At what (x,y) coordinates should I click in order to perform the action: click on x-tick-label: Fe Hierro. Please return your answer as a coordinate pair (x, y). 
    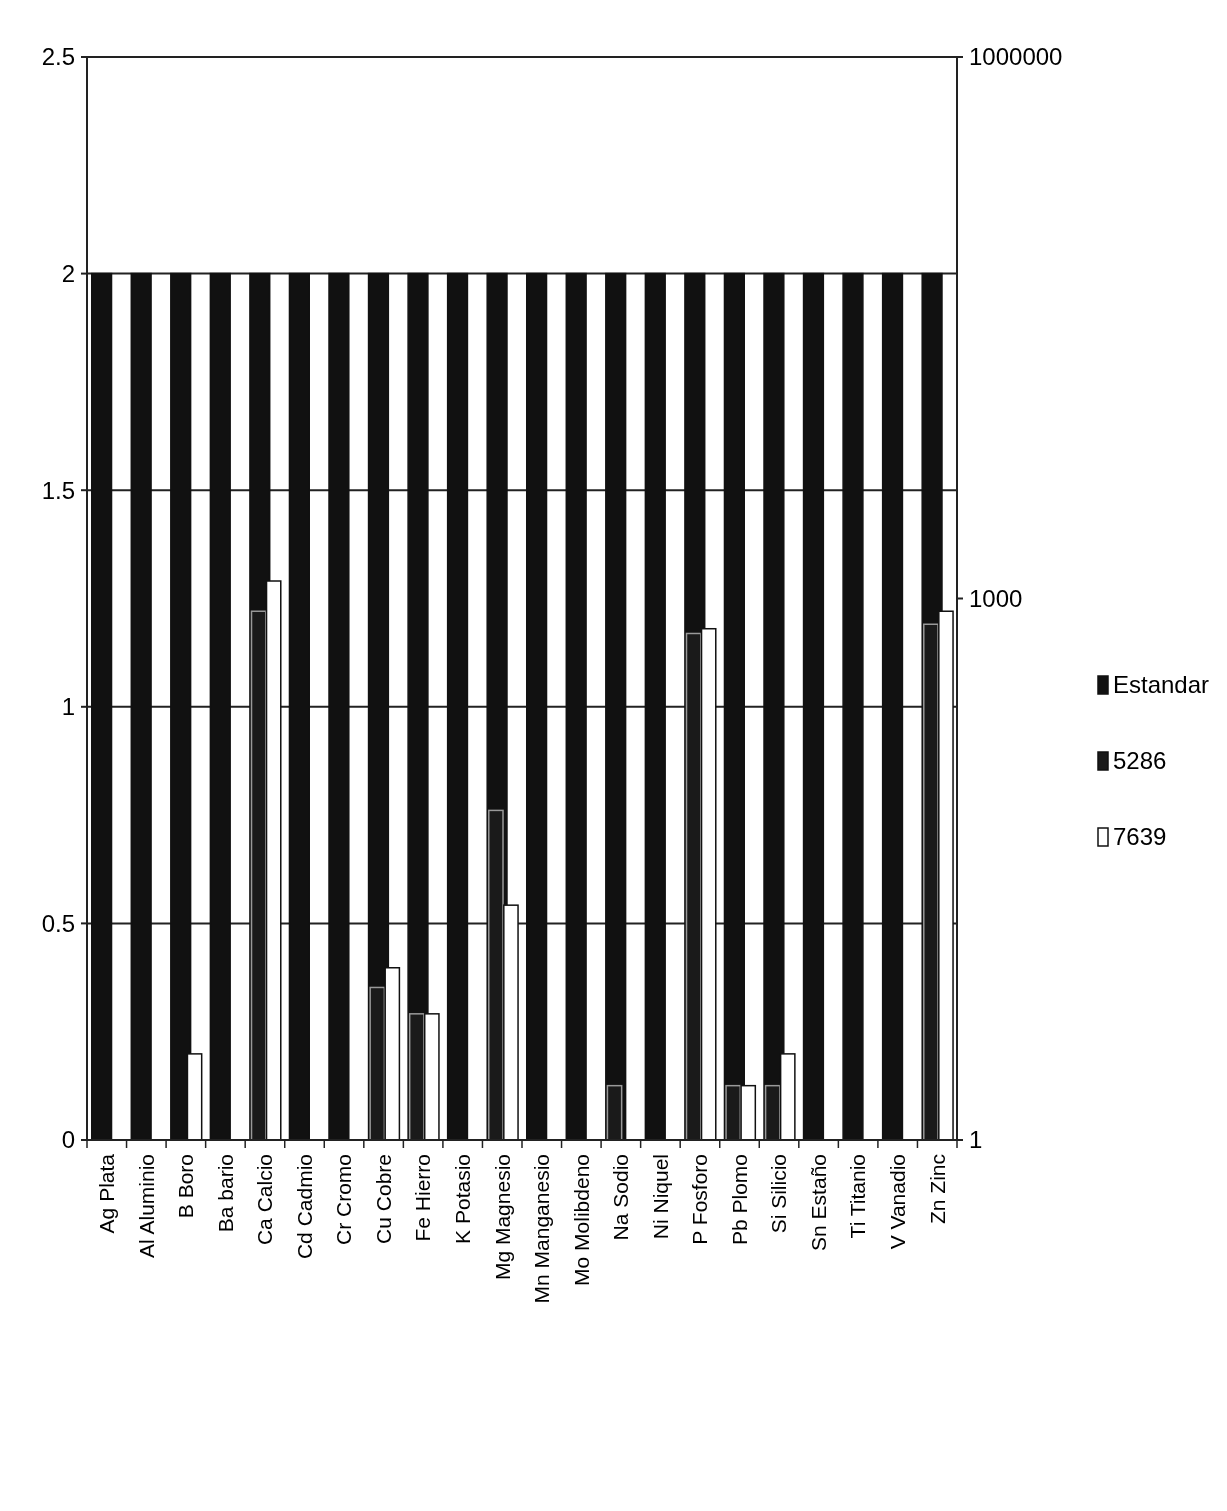
    Looking at the image, I should click on (423, 1198).